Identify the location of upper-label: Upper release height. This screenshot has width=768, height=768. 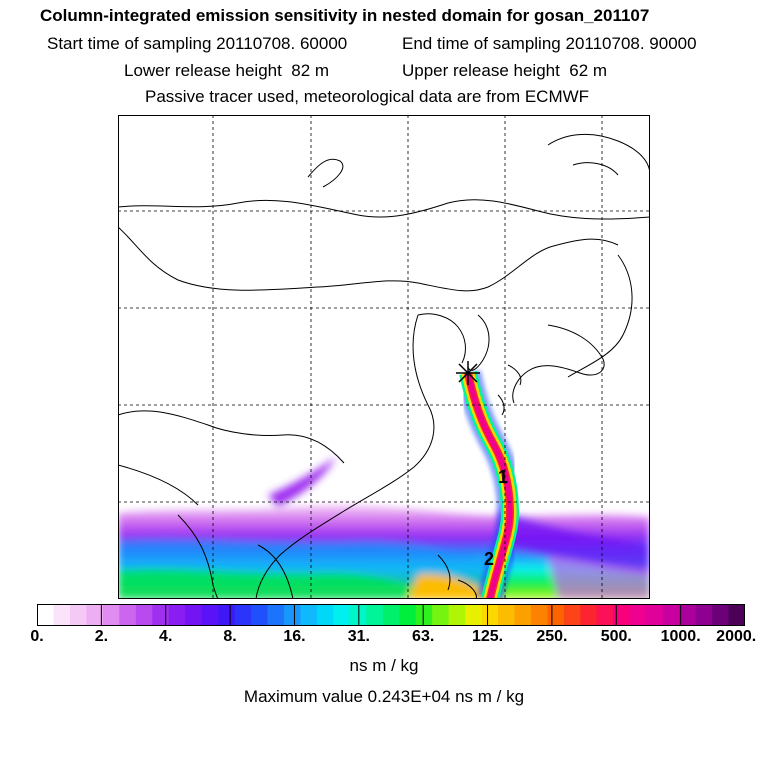
(481, 70).